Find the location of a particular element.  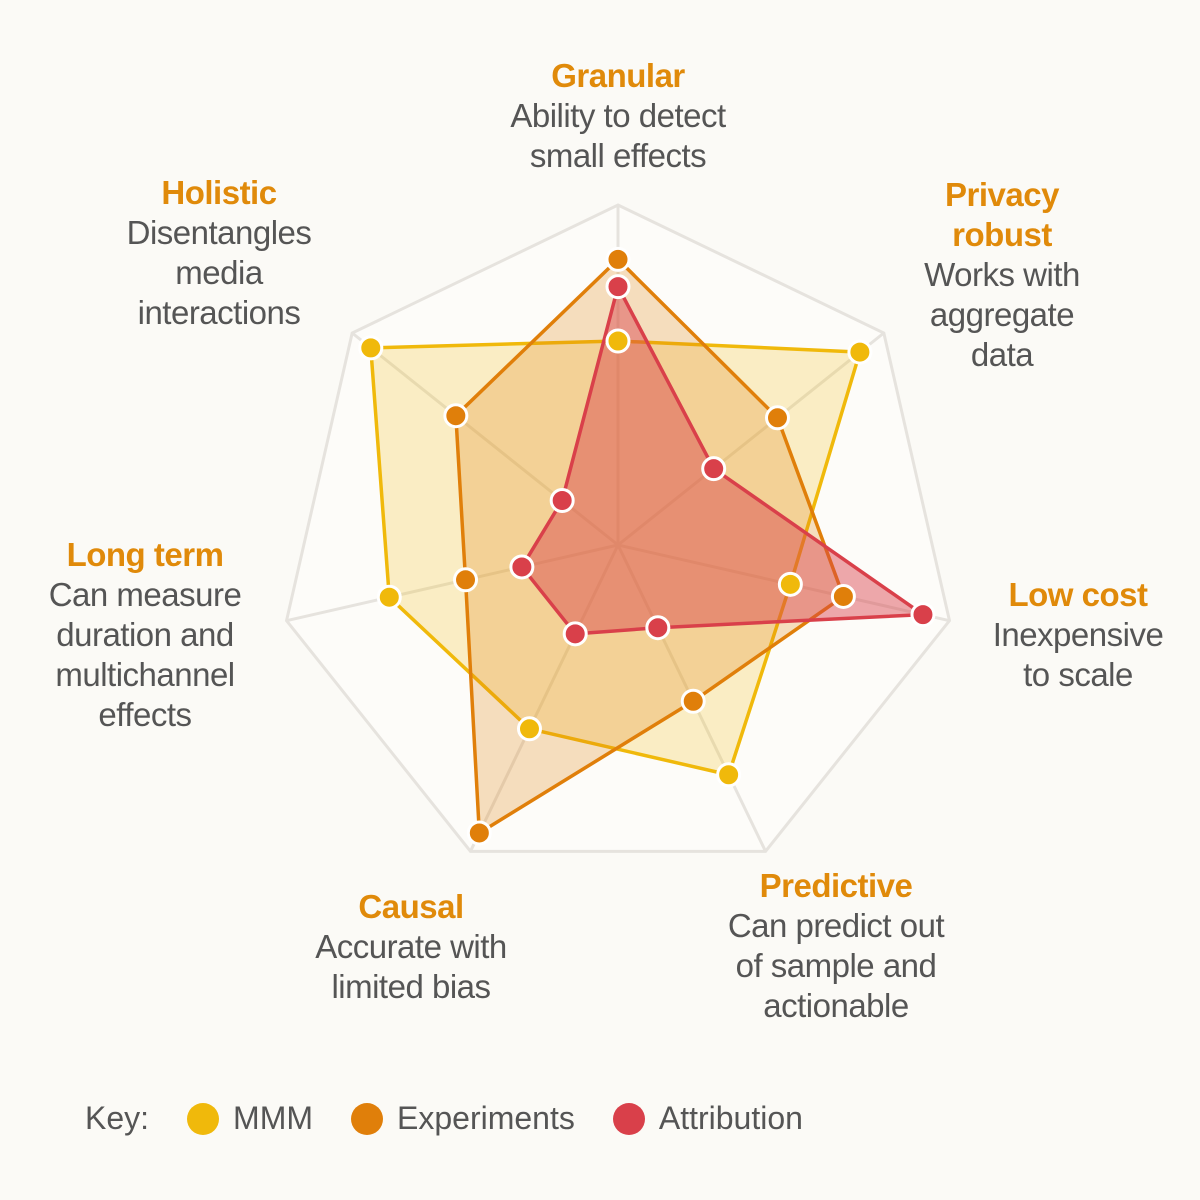

legend-item-experiments: Experiments is located at coordinates (463, 1118).